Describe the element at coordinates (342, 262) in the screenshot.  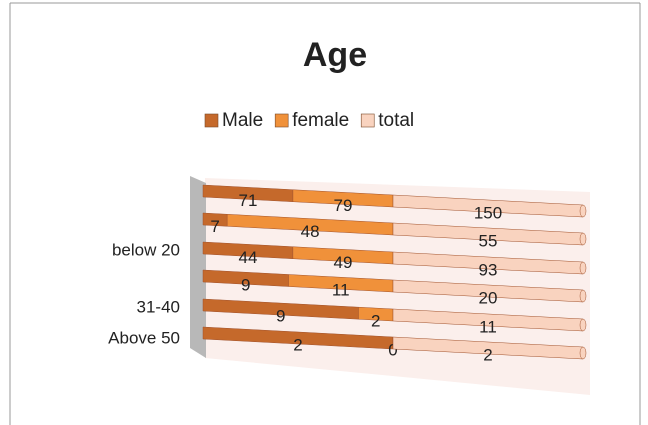
I see `data-label: 49` at that location.